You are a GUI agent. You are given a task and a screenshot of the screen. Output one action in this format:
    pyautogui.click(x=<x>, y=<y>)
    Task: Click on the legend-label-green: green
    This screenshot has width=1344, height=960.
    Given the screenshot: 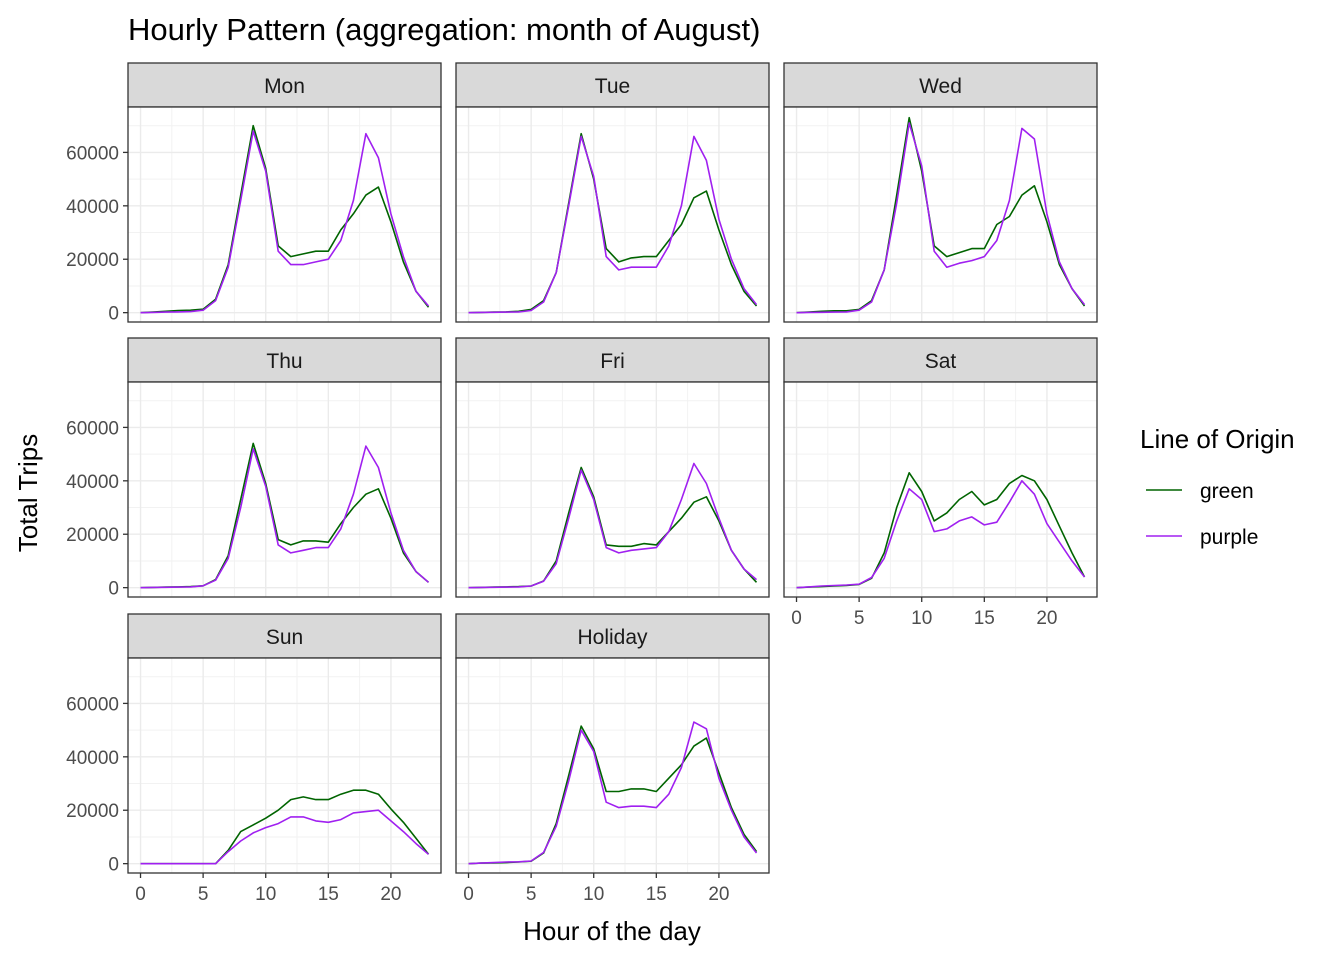 What is the action you would take?
    pyautogui.click(x=1227, y=491)
    